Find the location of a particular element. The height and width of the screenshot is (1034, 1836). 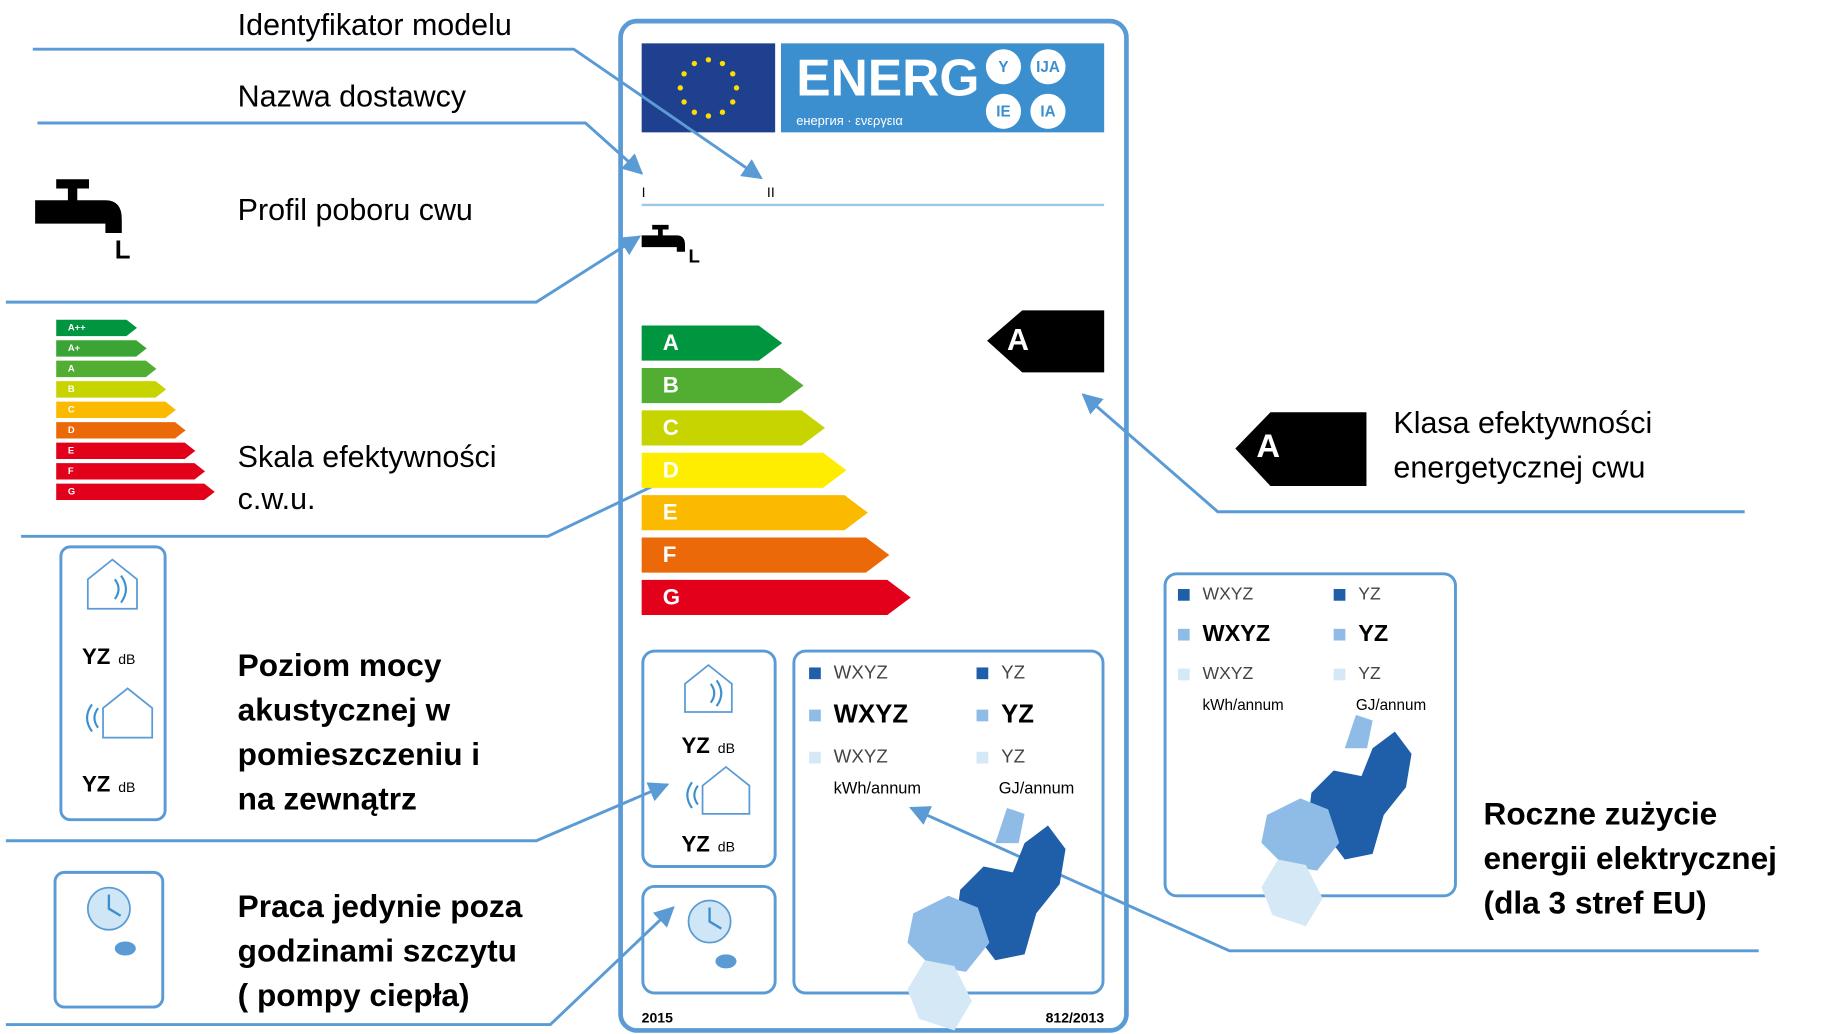

class-letter: E is located at coordinates (670, 512).